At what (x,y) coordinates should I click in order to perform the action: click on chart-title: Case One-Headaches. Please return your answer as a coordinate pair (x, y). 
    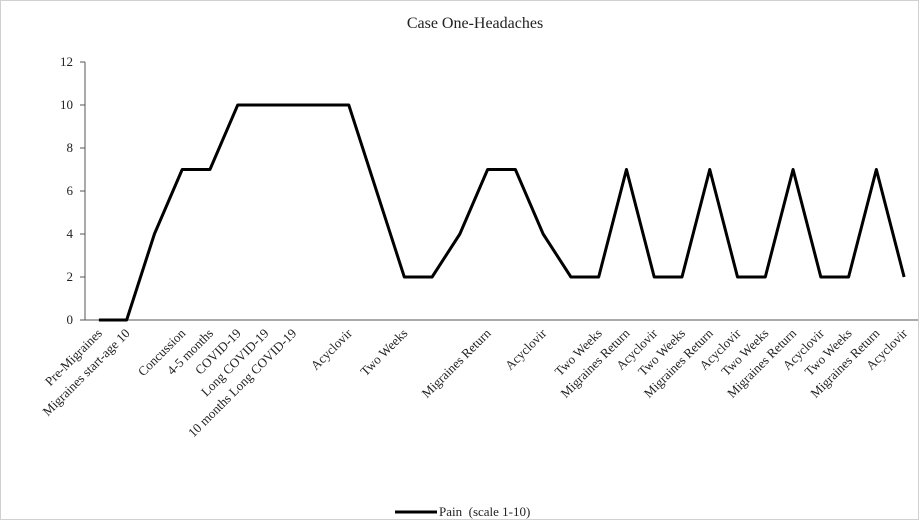
    Looking at the image, I should click on (475, 23).